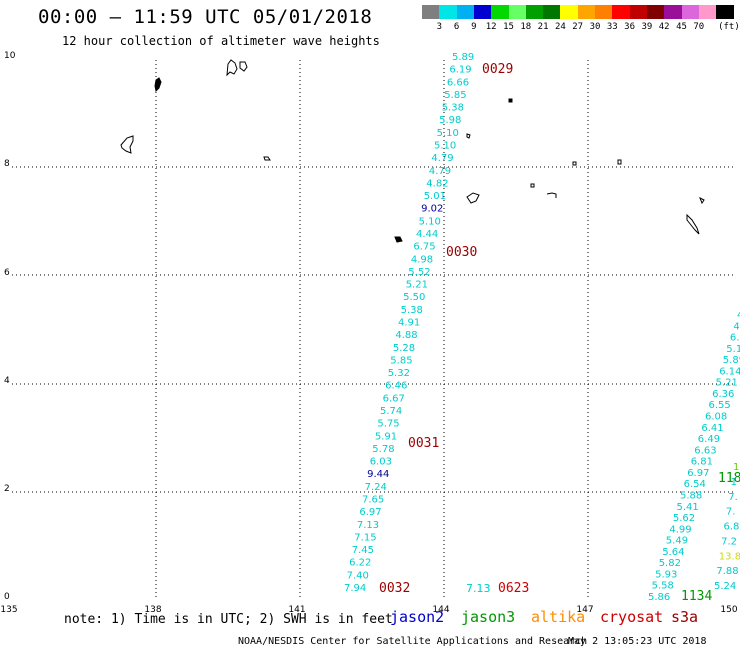 The height and width of the screenshot is (650, 740). What do you see at coordinates (432, 209) in the screenshot?
I see `wave-value-label: 9.02` at bounding box center [432, 209].